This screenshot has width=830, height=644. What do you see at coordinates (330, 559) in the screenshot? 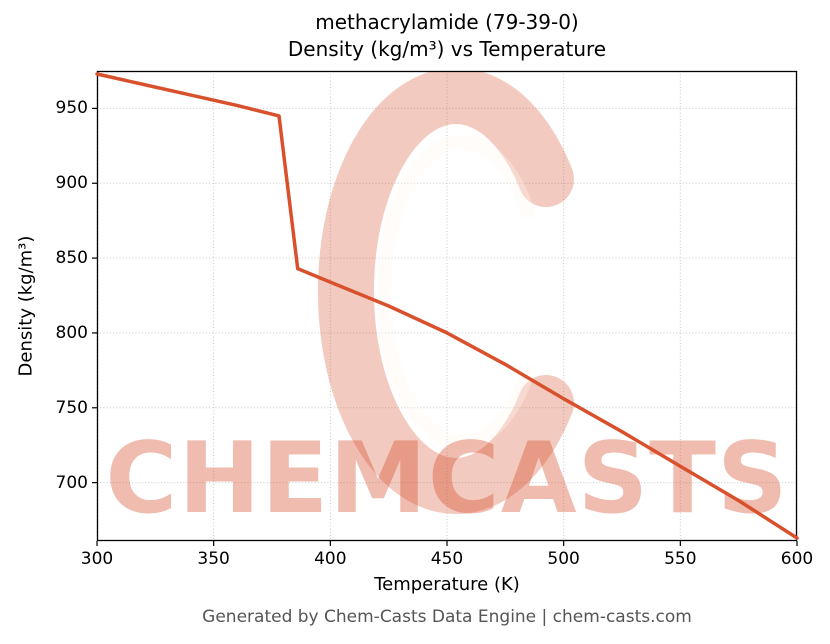
I see `x-tick-label: 400` at bounding box center [330, 559].